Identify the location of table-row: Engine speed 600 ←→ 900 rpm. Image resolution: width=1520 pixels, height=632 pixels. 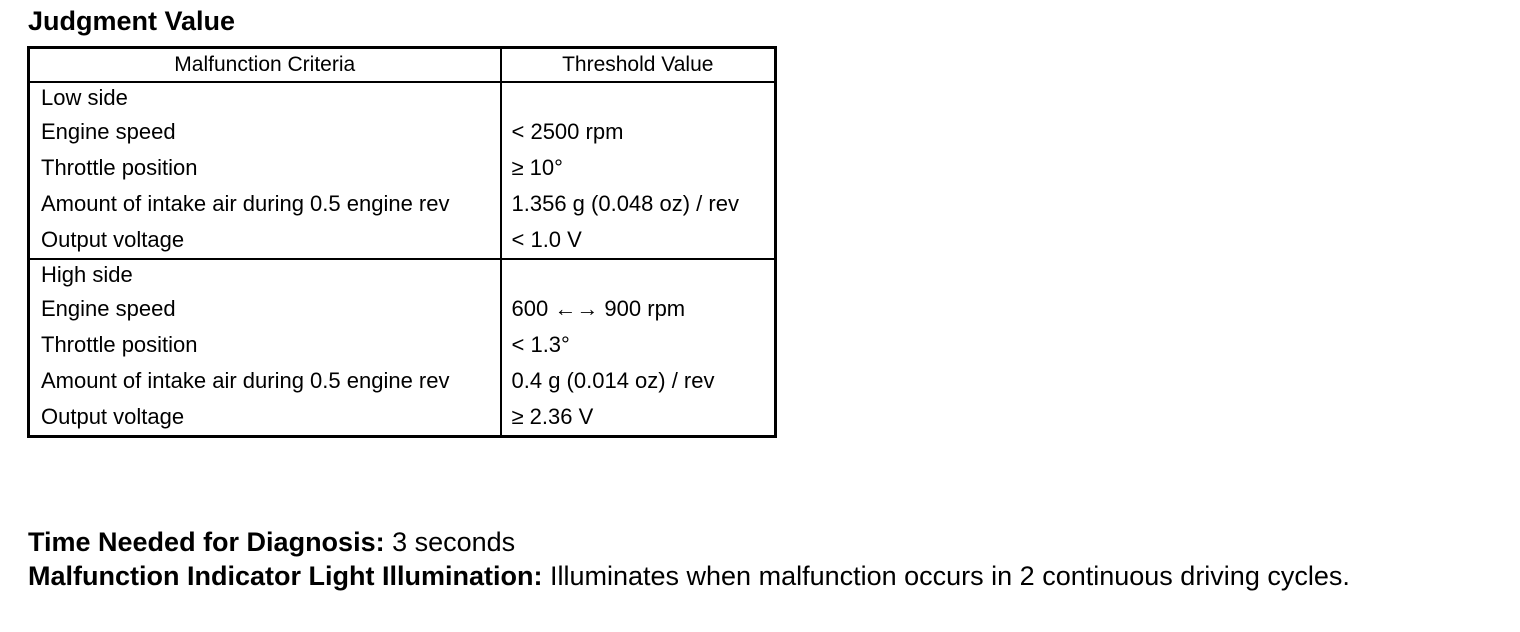
(402, 308).